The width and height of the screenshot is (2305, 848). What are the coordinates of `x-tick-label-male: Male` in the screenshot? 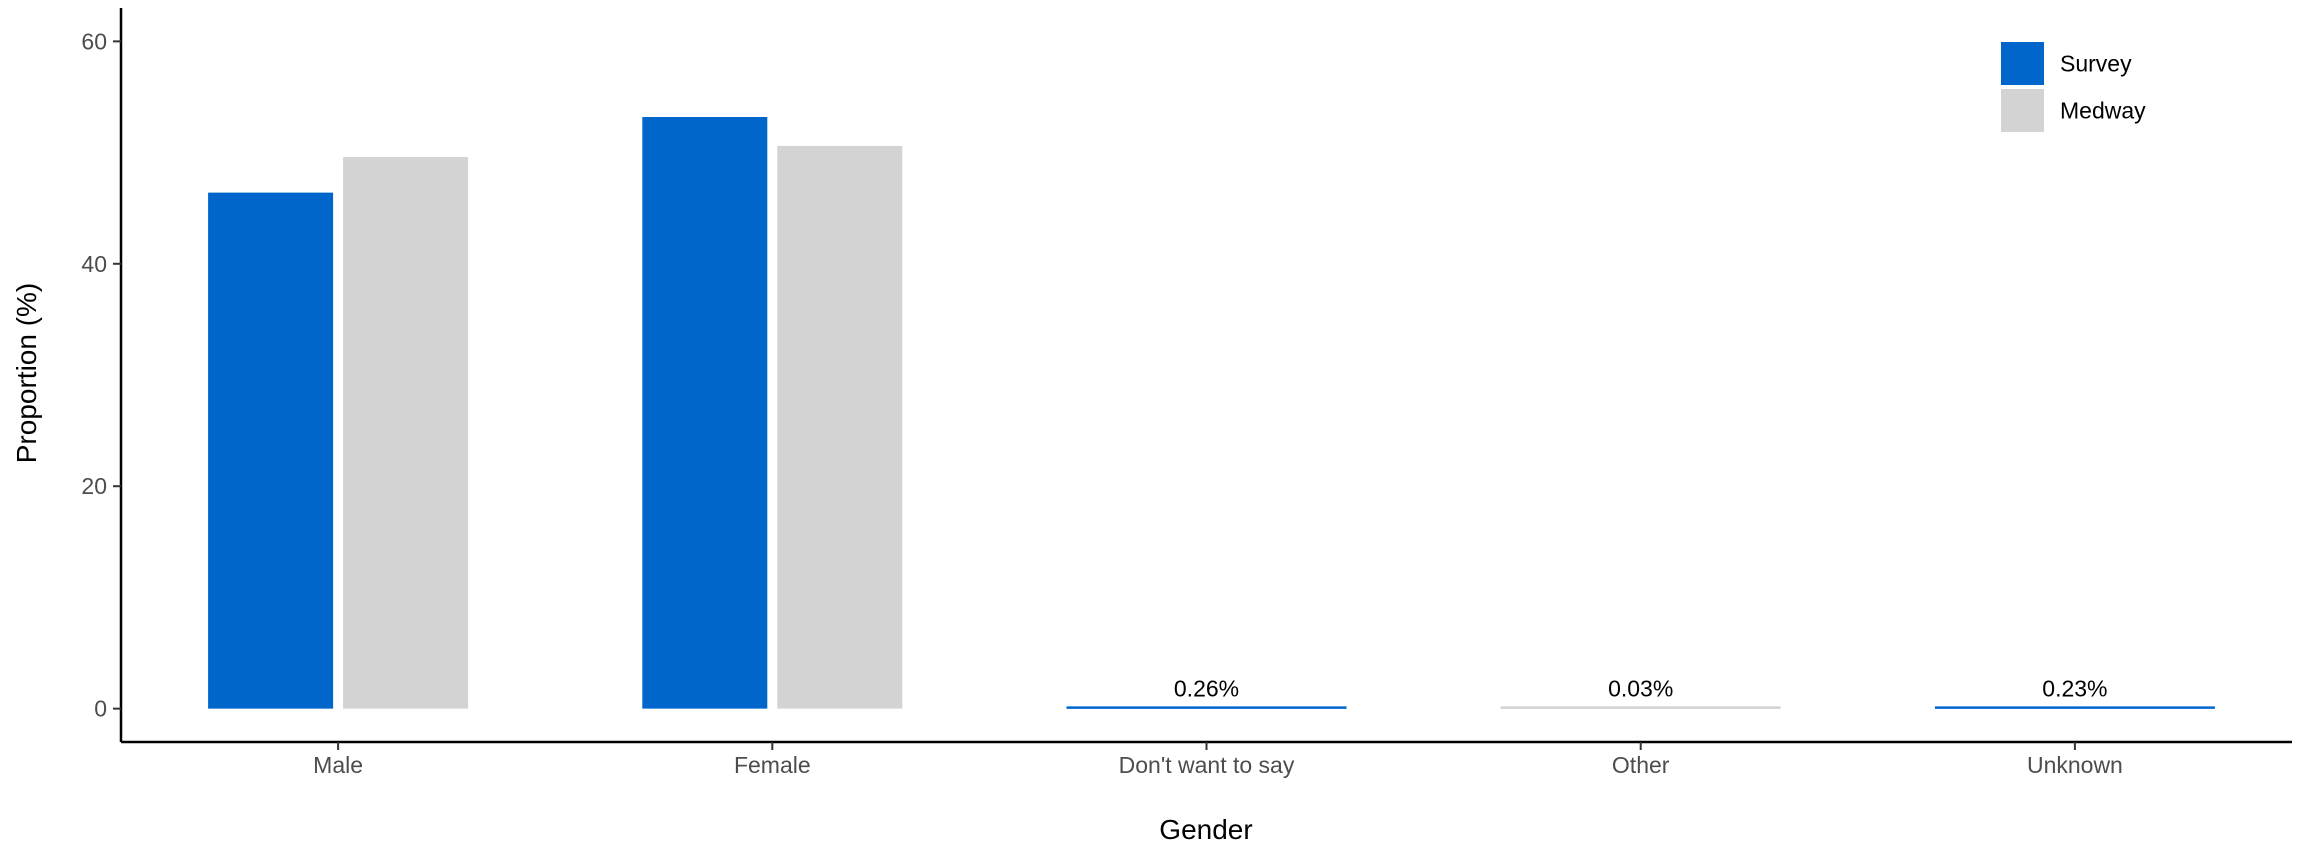 It's located at (338, 765).